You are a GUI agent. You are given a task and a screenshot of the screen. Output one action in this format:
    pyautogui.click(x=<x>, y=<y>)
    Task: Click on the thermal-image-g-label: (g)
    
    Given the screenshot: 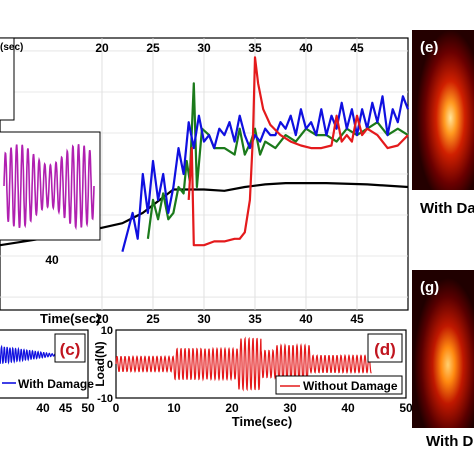 What is the action you would take?
    pyautogui.click(x=429, y=287)
    